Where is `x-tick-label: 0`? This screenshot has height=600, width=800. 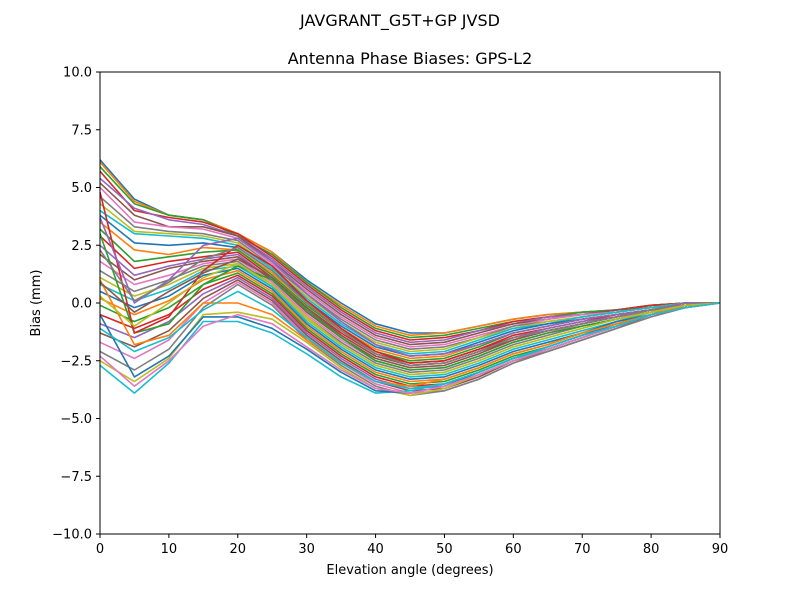 x-tick-label: 0 is located at coordinates (100, 549).